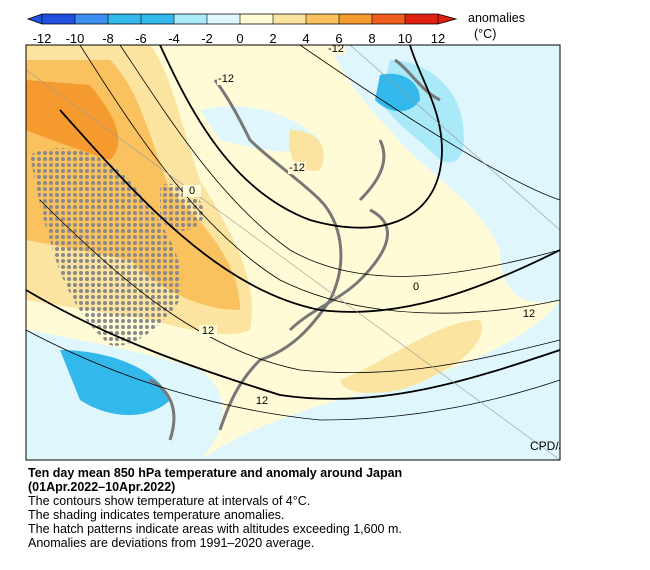 The image size is (650, 570). Describe the element at coordinates (174, 38) in the screenshot. I see `colorbar-tick-label: -4` at that location.